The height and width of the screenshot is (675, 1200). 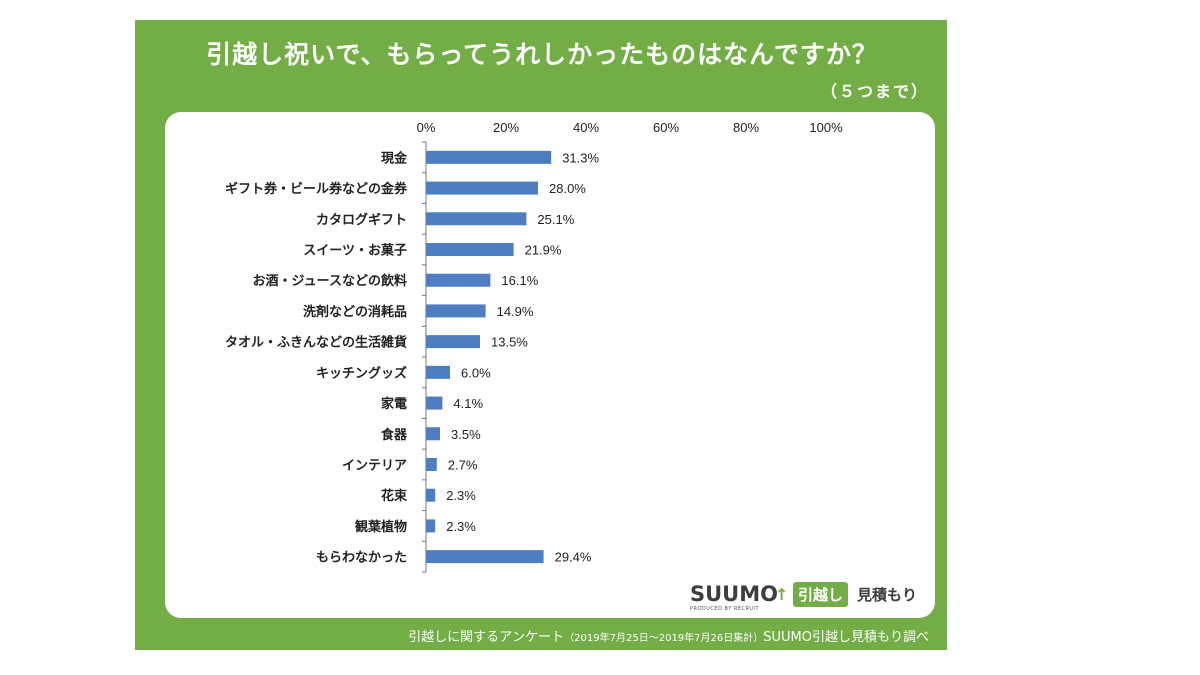 I want to click on x-tick-label: 20%, so click(x=506, y=127).